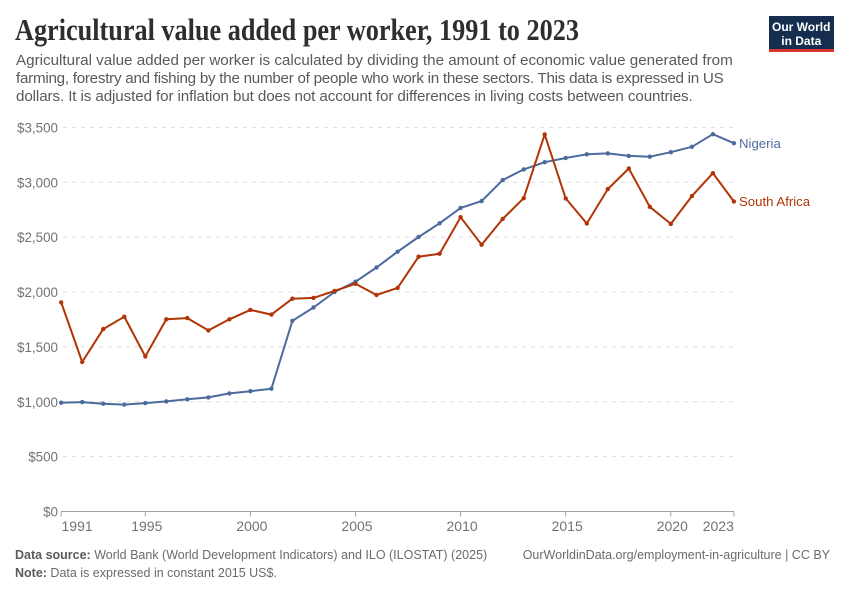  What do you see at coordinates (37, 347) in the screenshot?
I see `svg-text: $1,500` at bounding box center [37, 347].